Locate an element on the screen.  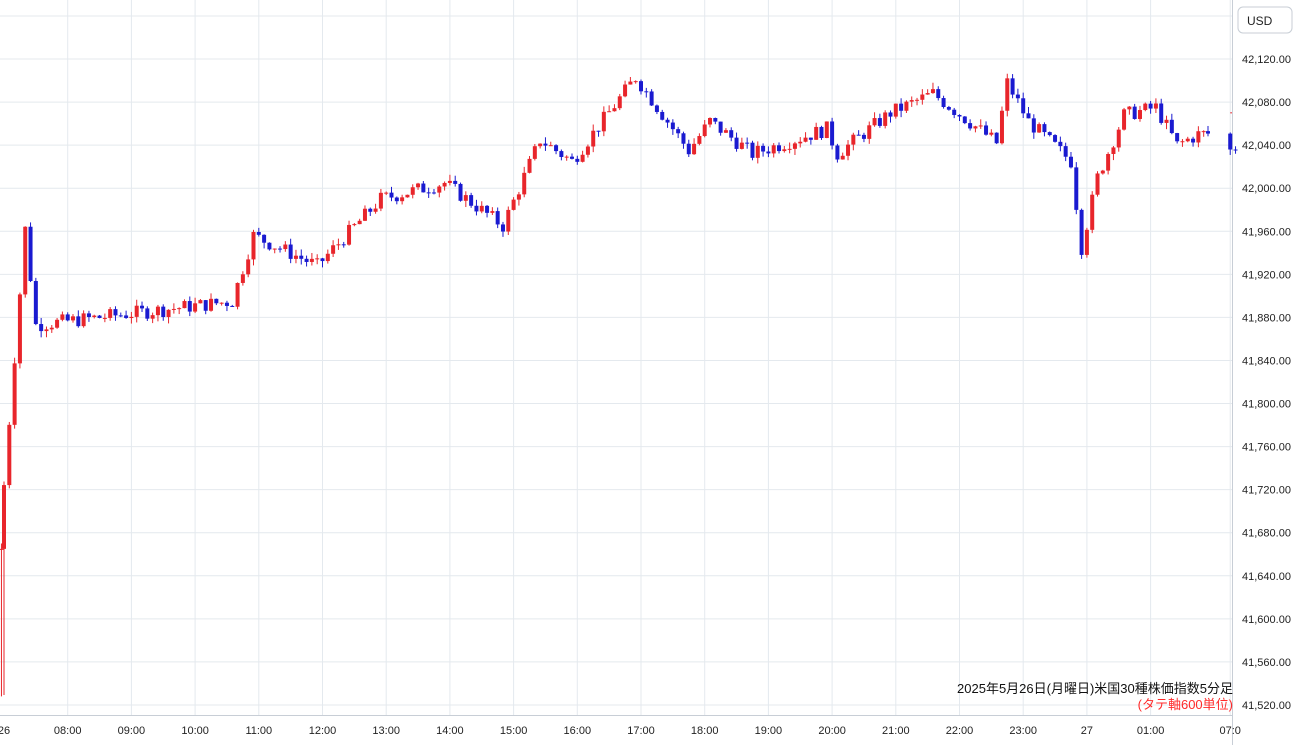
price-tick-label: 41,600.00 is located at coordinates (1266, 620).